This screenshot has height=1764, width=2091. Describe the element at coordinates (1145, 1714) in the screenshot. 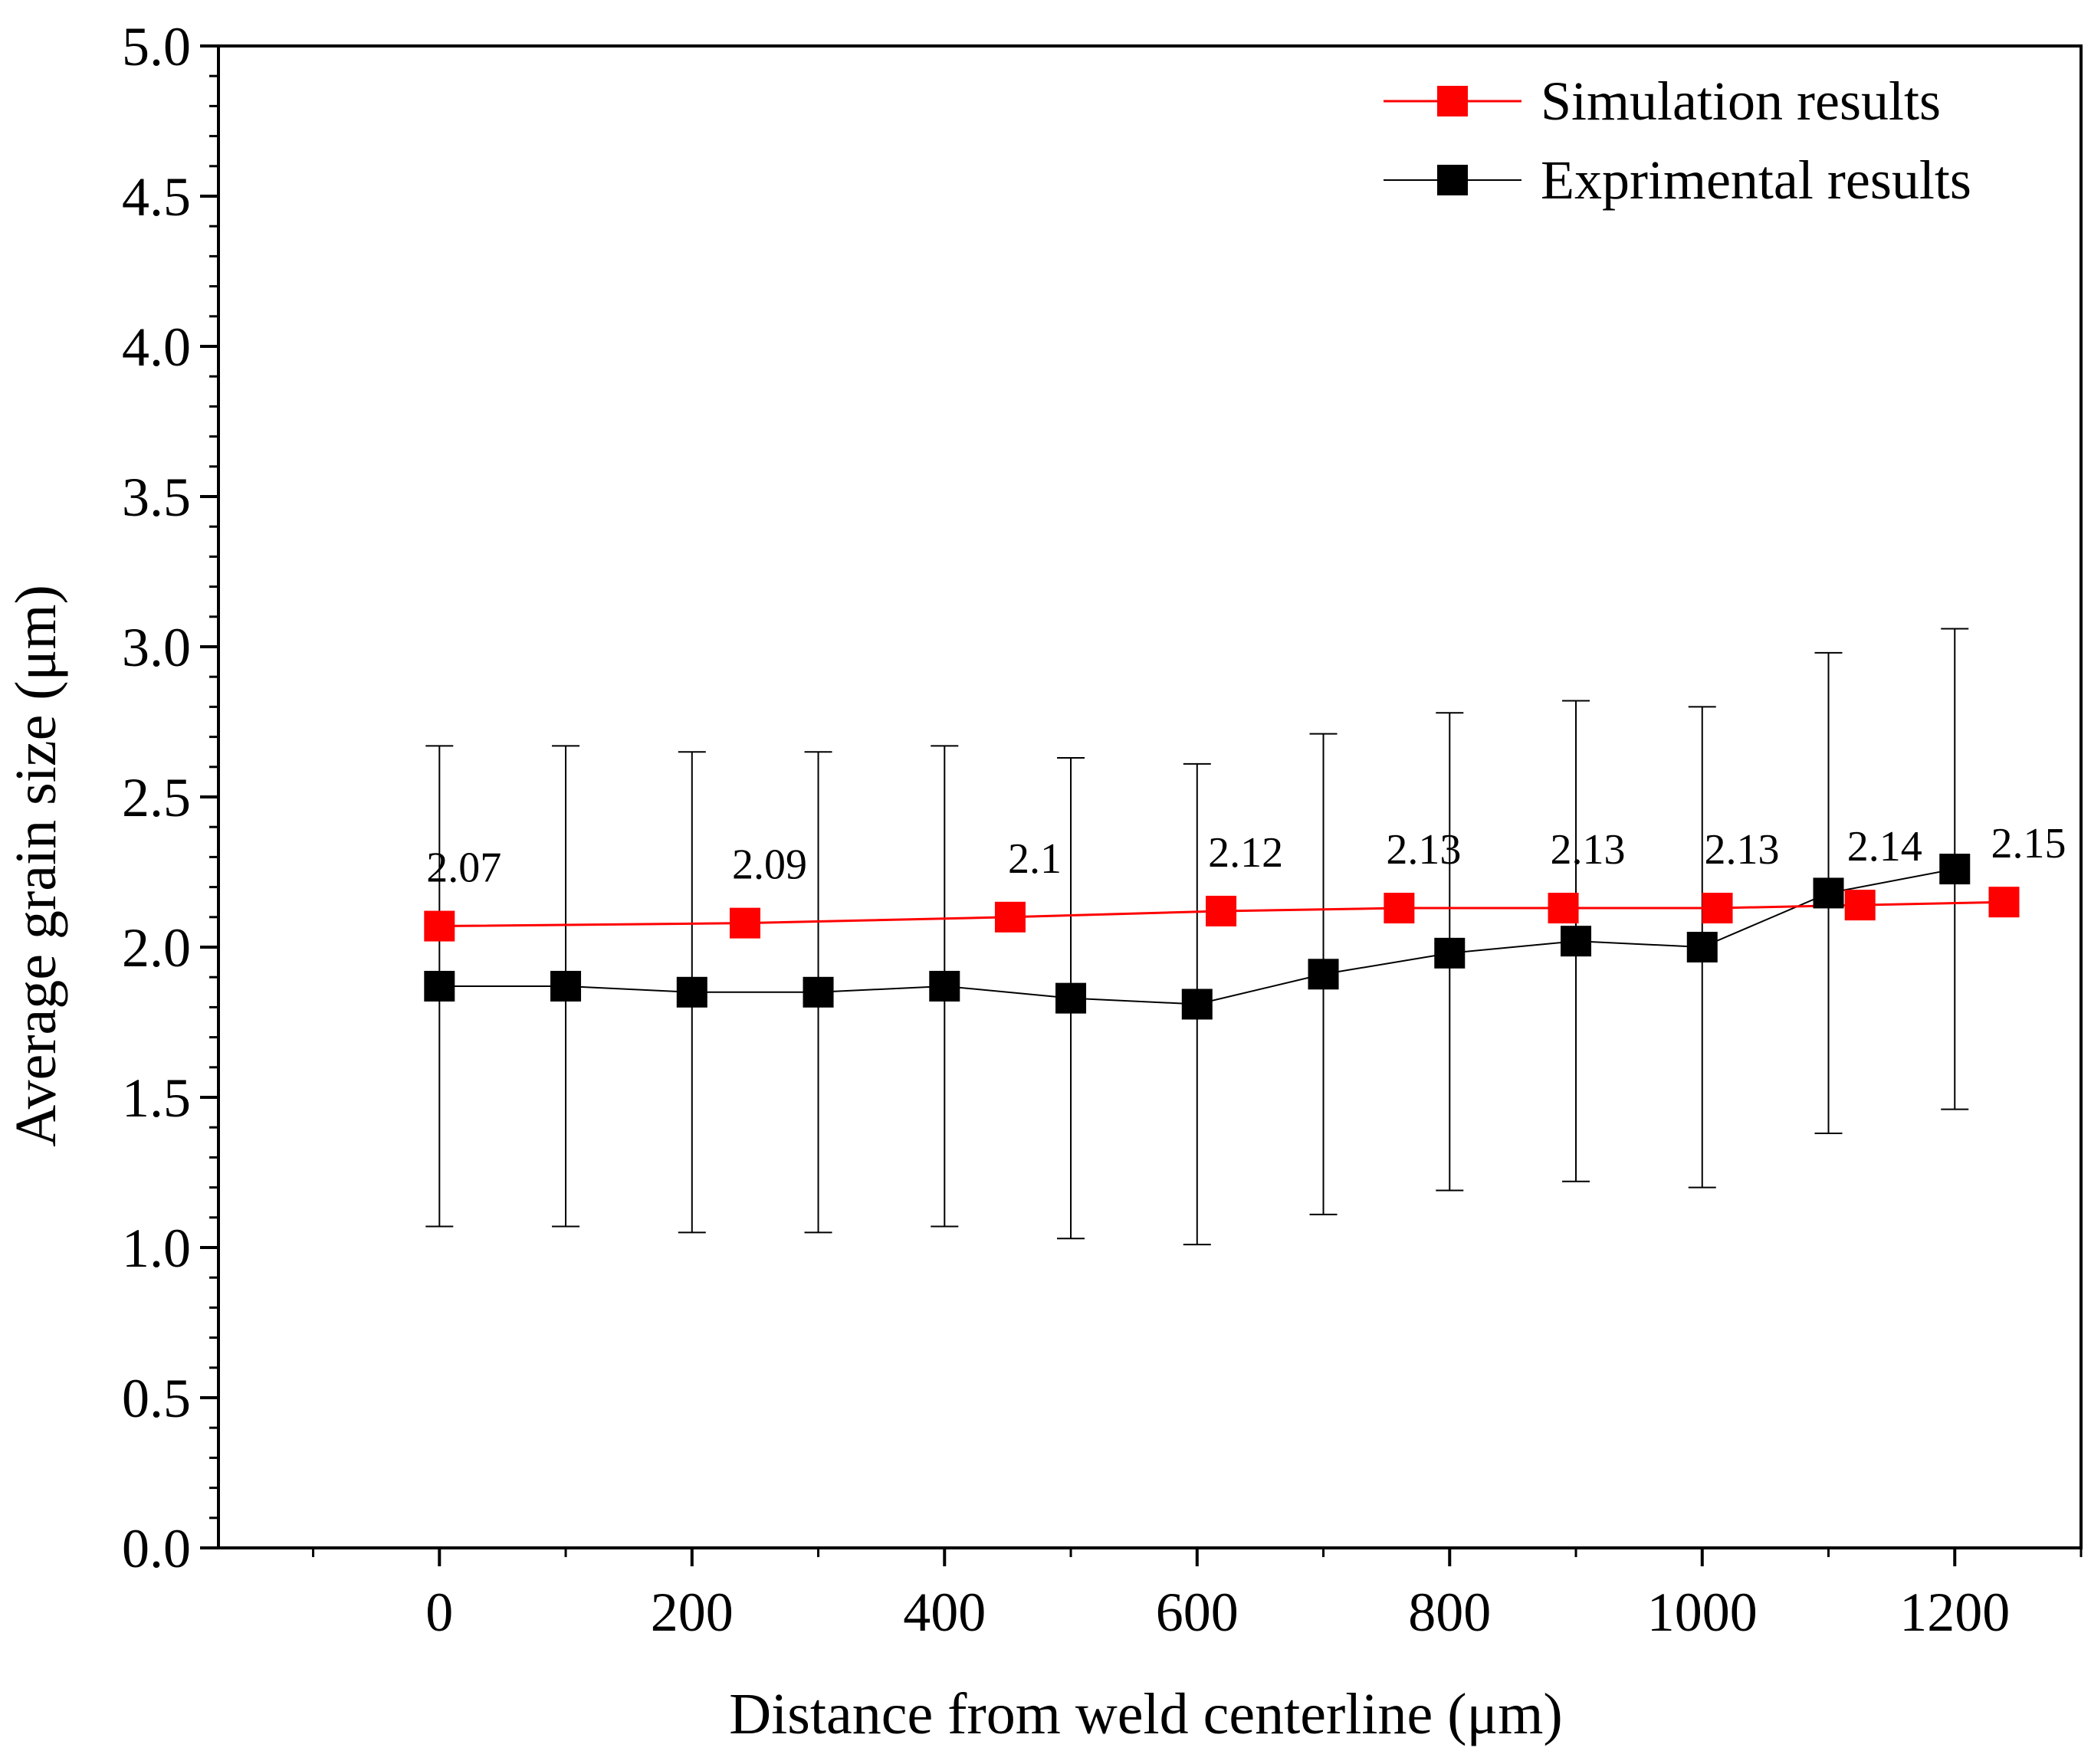

I see `x-axis-title: Distance from weld centerline (μm)` at that location.